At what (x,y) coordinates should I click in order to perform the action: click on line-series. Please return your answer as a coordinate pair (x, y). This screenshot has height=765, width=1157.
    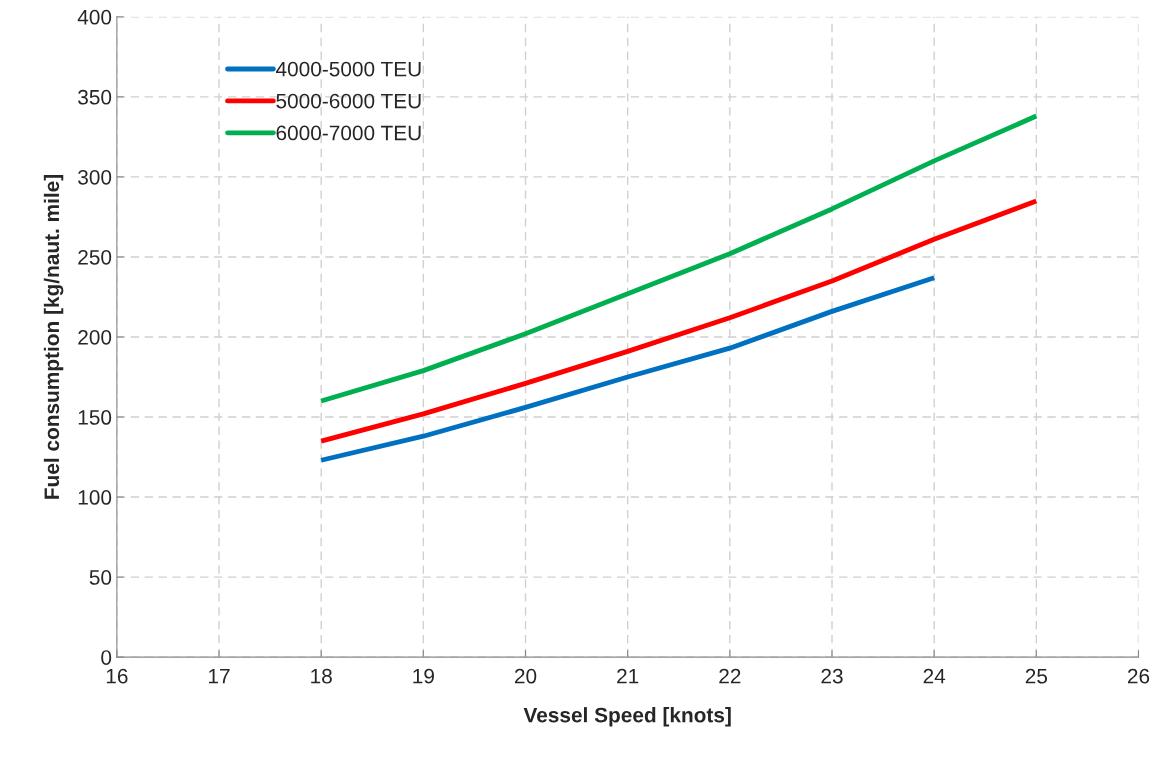
    Looking at the image, I should click on (627, 369).